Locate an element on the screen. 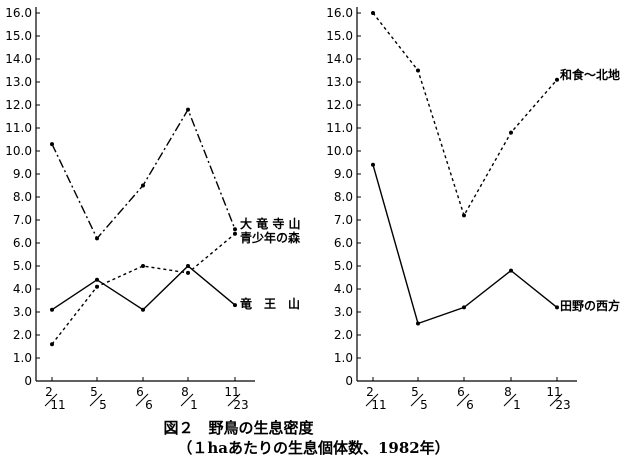  panel2-y-tick-label: 15.0 is located at coordinates (339, 36).